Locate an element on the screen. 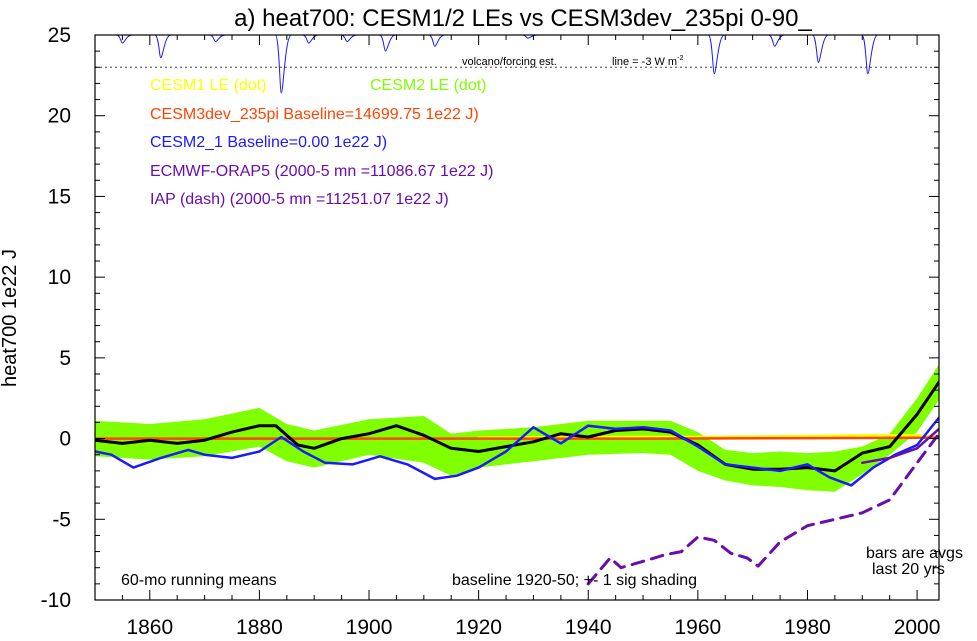  x-tick-label-2000: 2000 is located at coordinates (917, 627).